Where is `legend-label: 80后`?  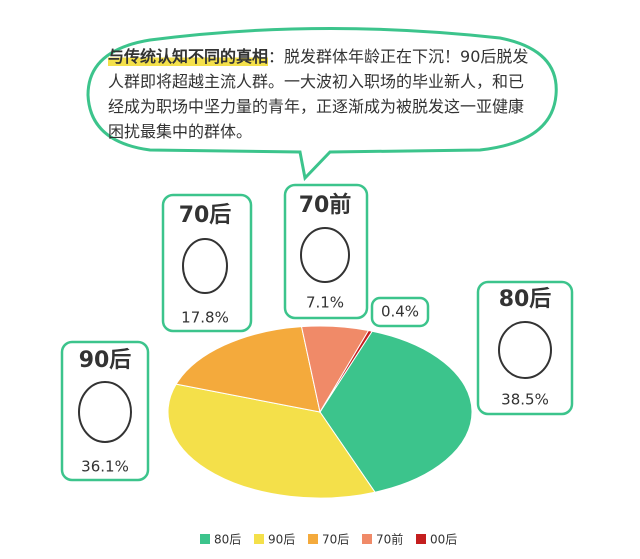 legend-label: 80后 is located at coordinates (227, 540).